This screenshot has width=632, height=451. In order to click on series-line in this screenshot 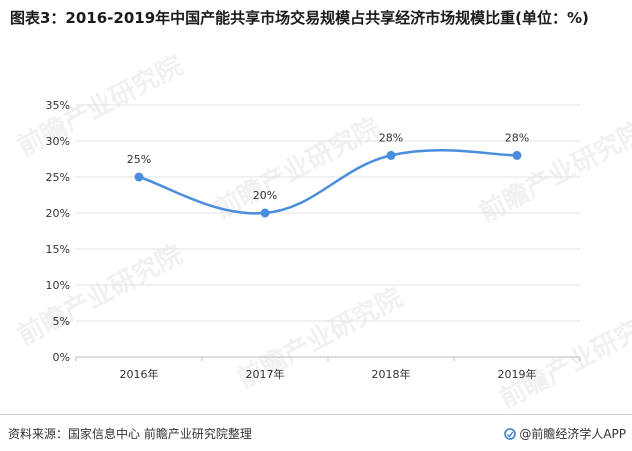, I will do `click(328, 182)`.